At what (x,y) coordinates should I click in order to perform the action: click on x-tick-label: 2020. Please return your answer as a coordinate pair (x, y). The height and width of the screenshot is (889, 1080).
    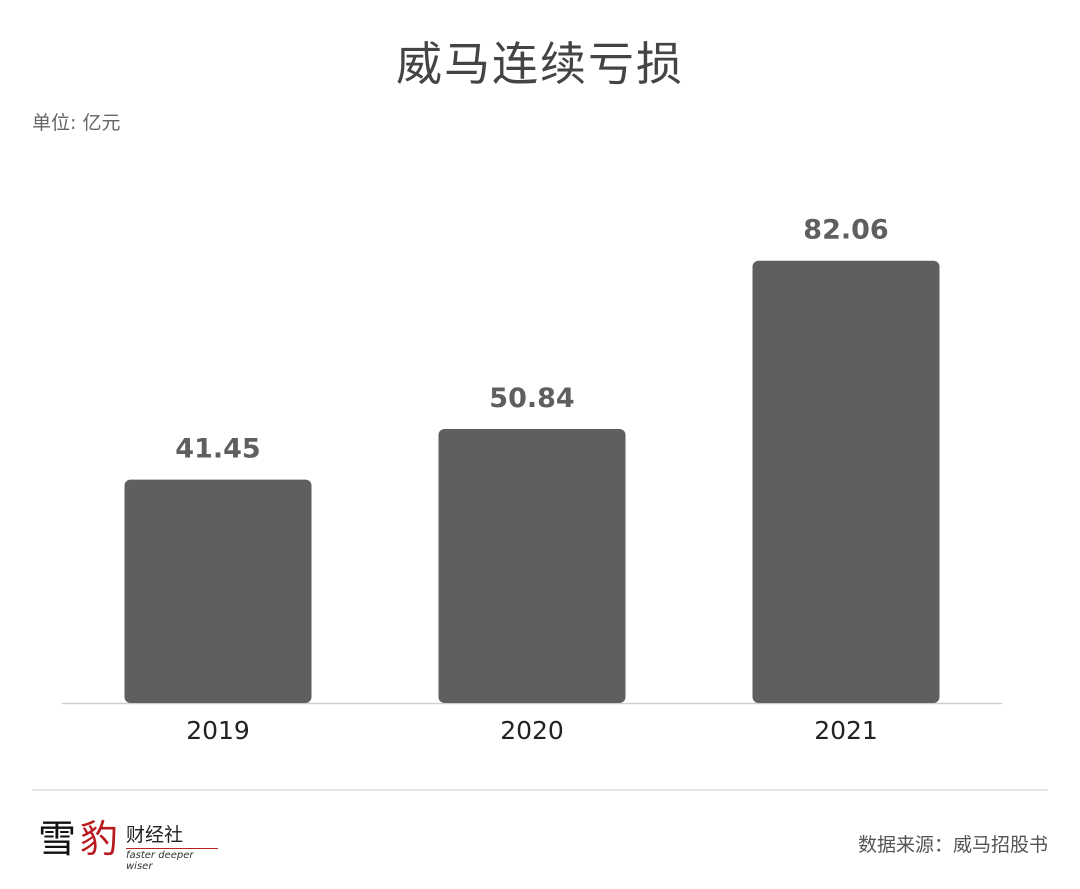
    Looking at the image, I should click on (532, 730).